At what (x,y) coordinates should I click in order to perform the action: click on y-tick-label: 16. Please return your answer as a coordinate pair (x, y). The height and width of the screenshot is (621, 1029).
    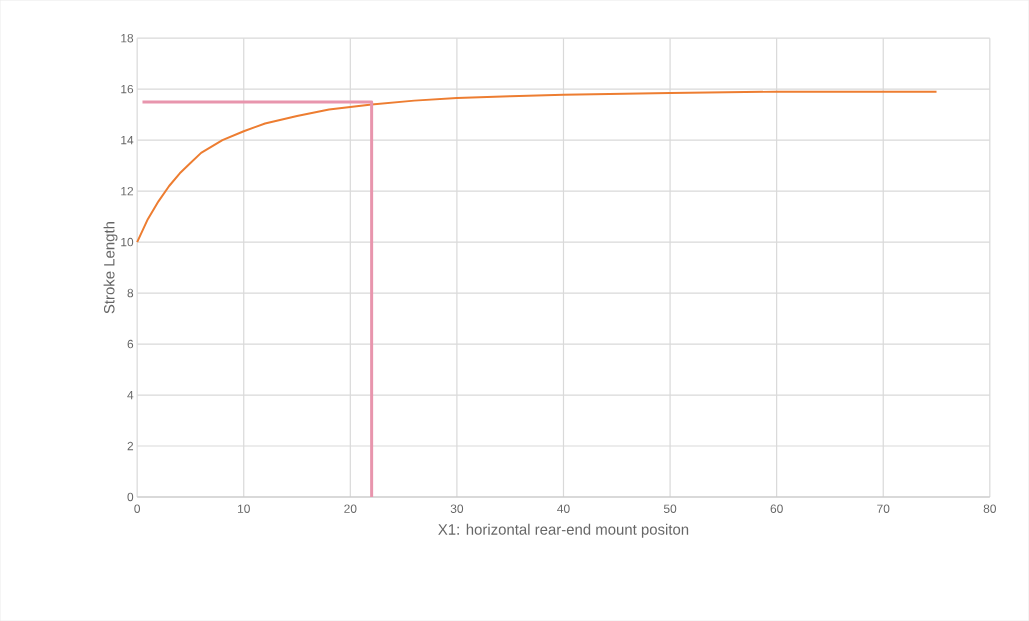
    Looking at the image, I should click on (127, 89).